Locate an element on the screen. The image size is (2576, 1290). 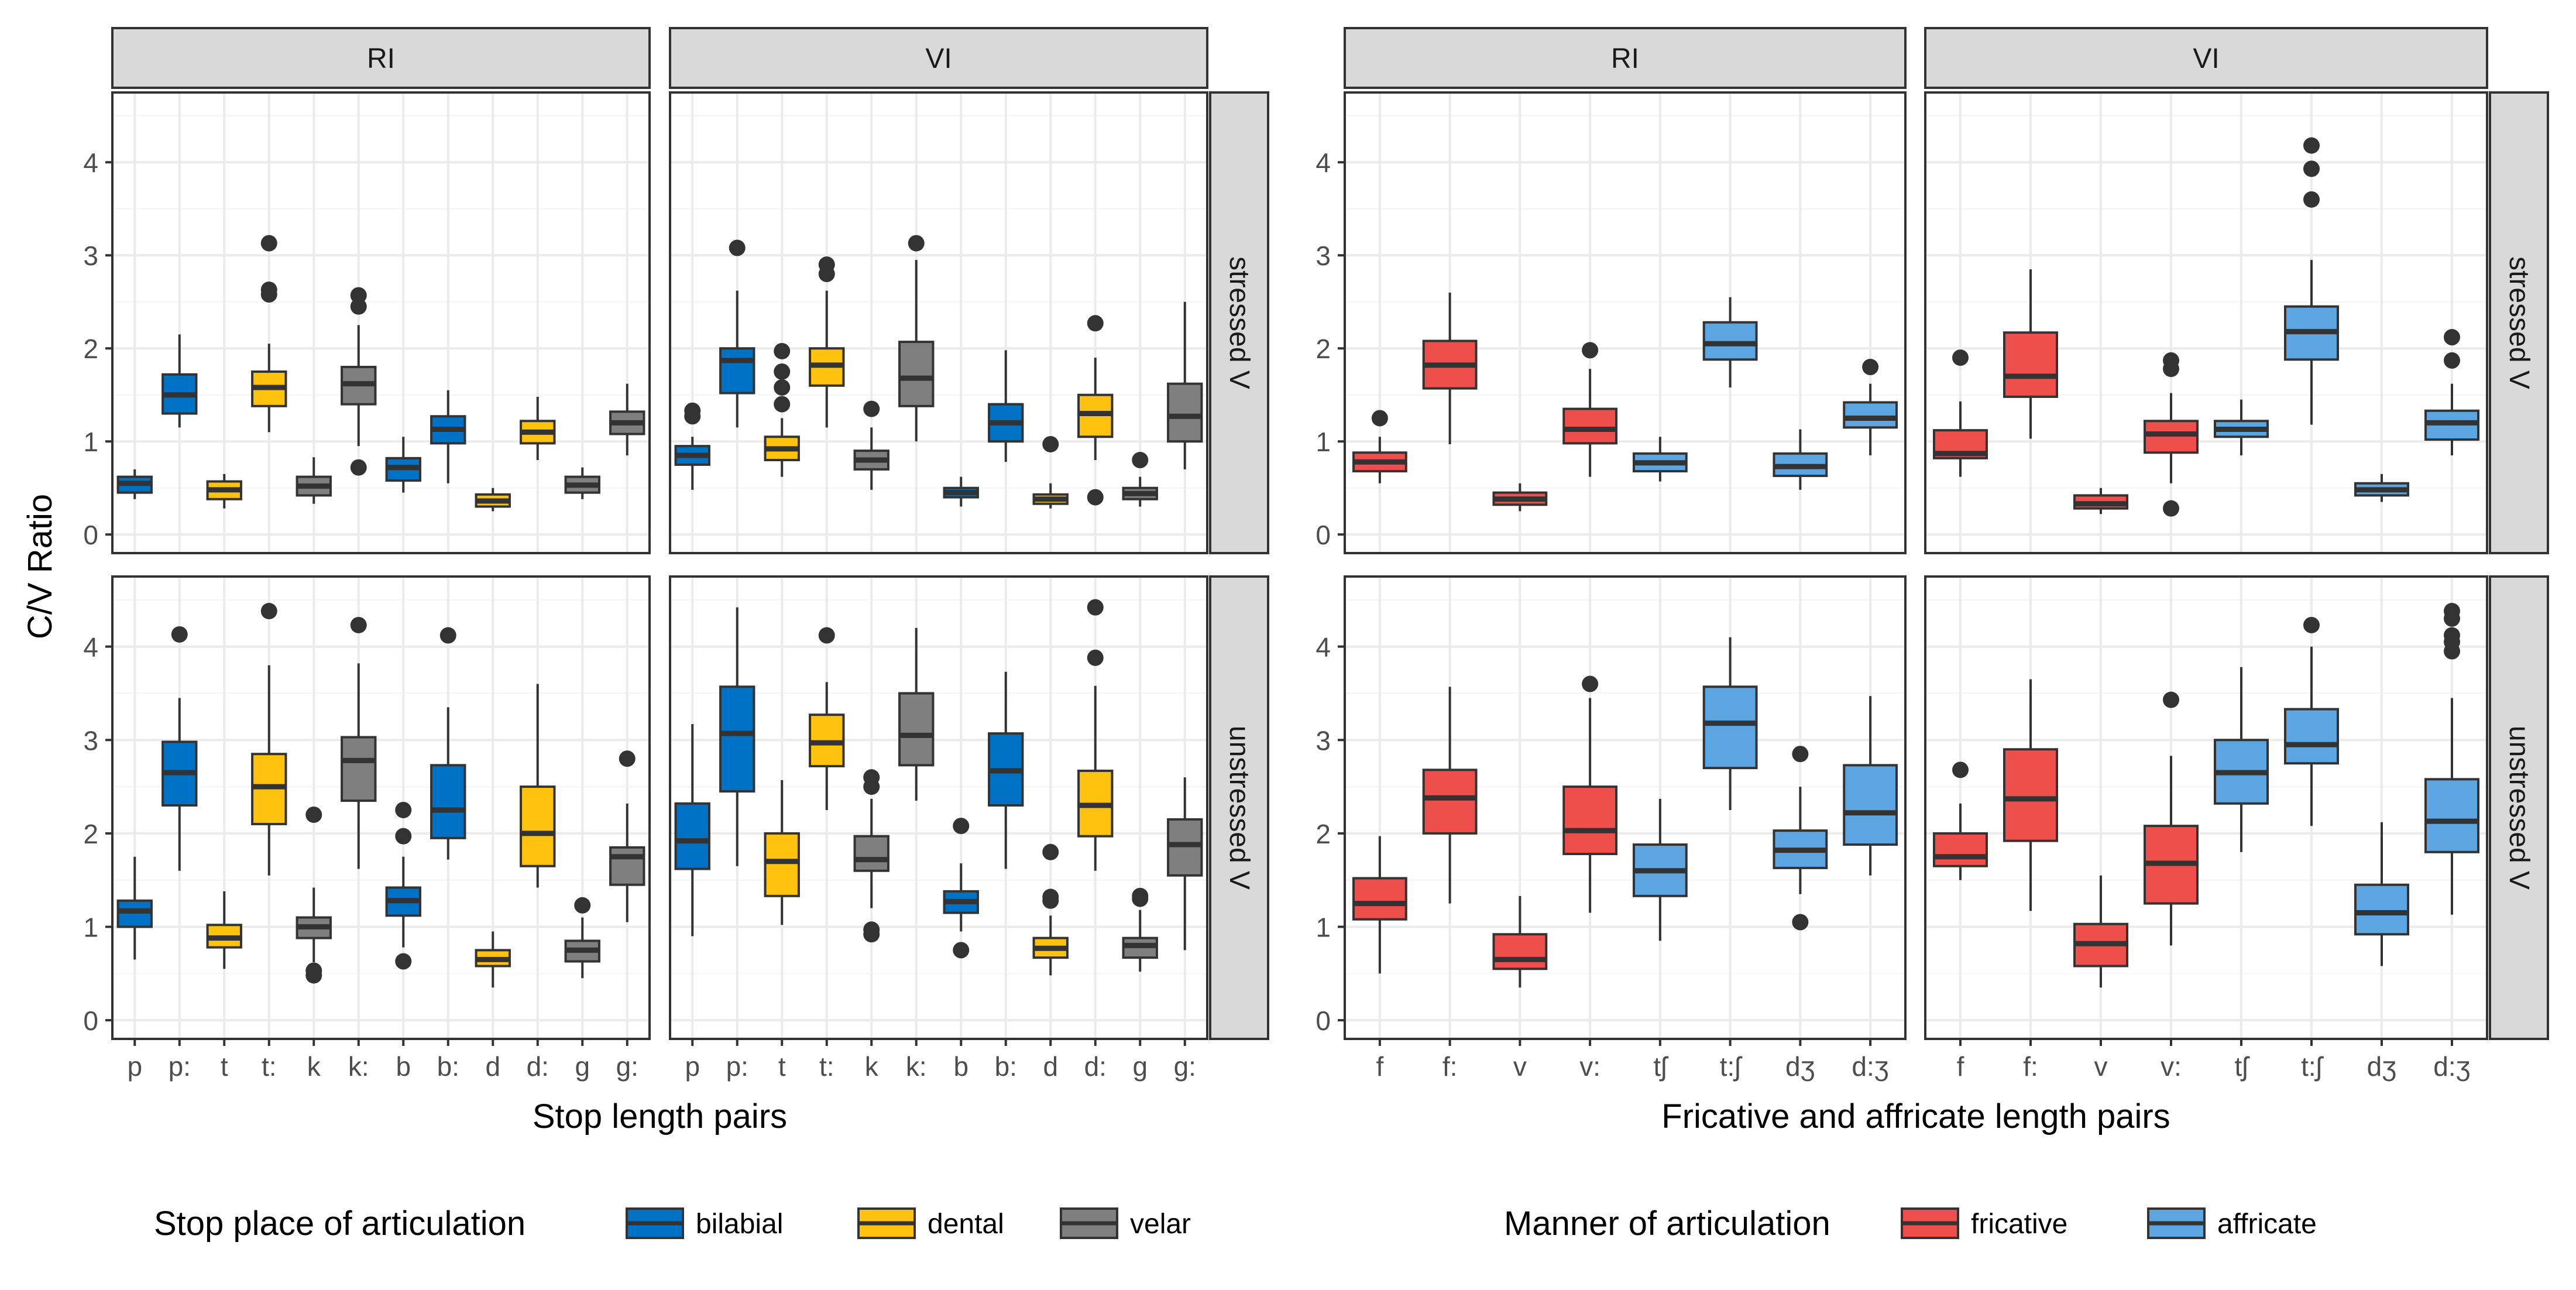
x-tick-label: g is located at coordinates (582, 1066).